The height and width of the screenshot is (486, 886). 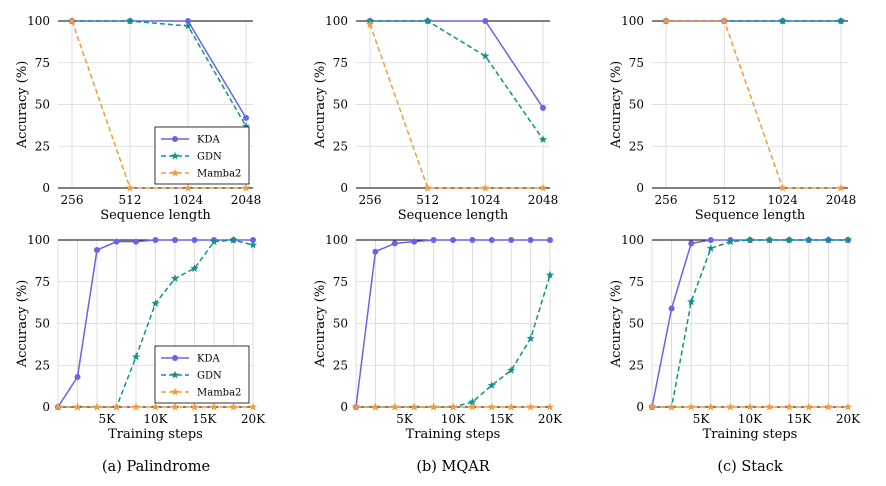 I want to click on x-tick-label: 256, so click(x=72, y=200).